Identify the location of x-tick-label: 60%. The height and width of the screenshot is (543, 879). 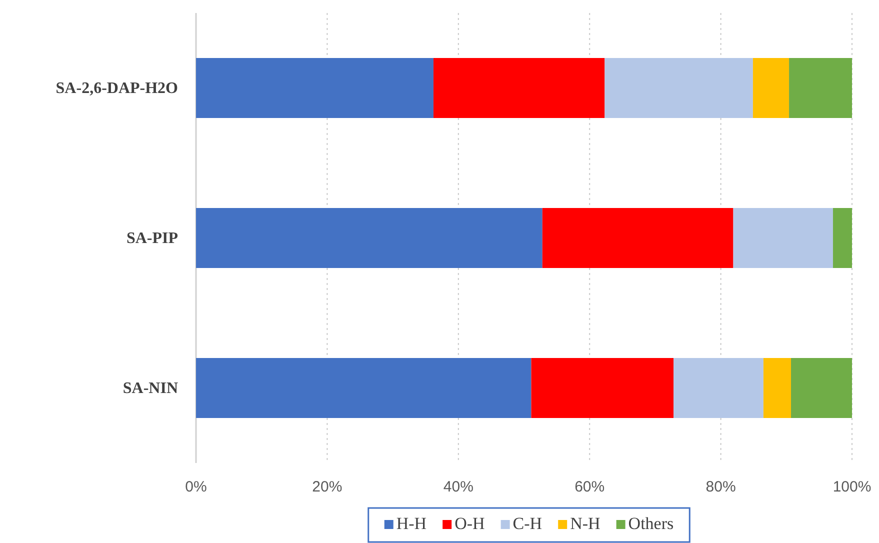
(589, 487).